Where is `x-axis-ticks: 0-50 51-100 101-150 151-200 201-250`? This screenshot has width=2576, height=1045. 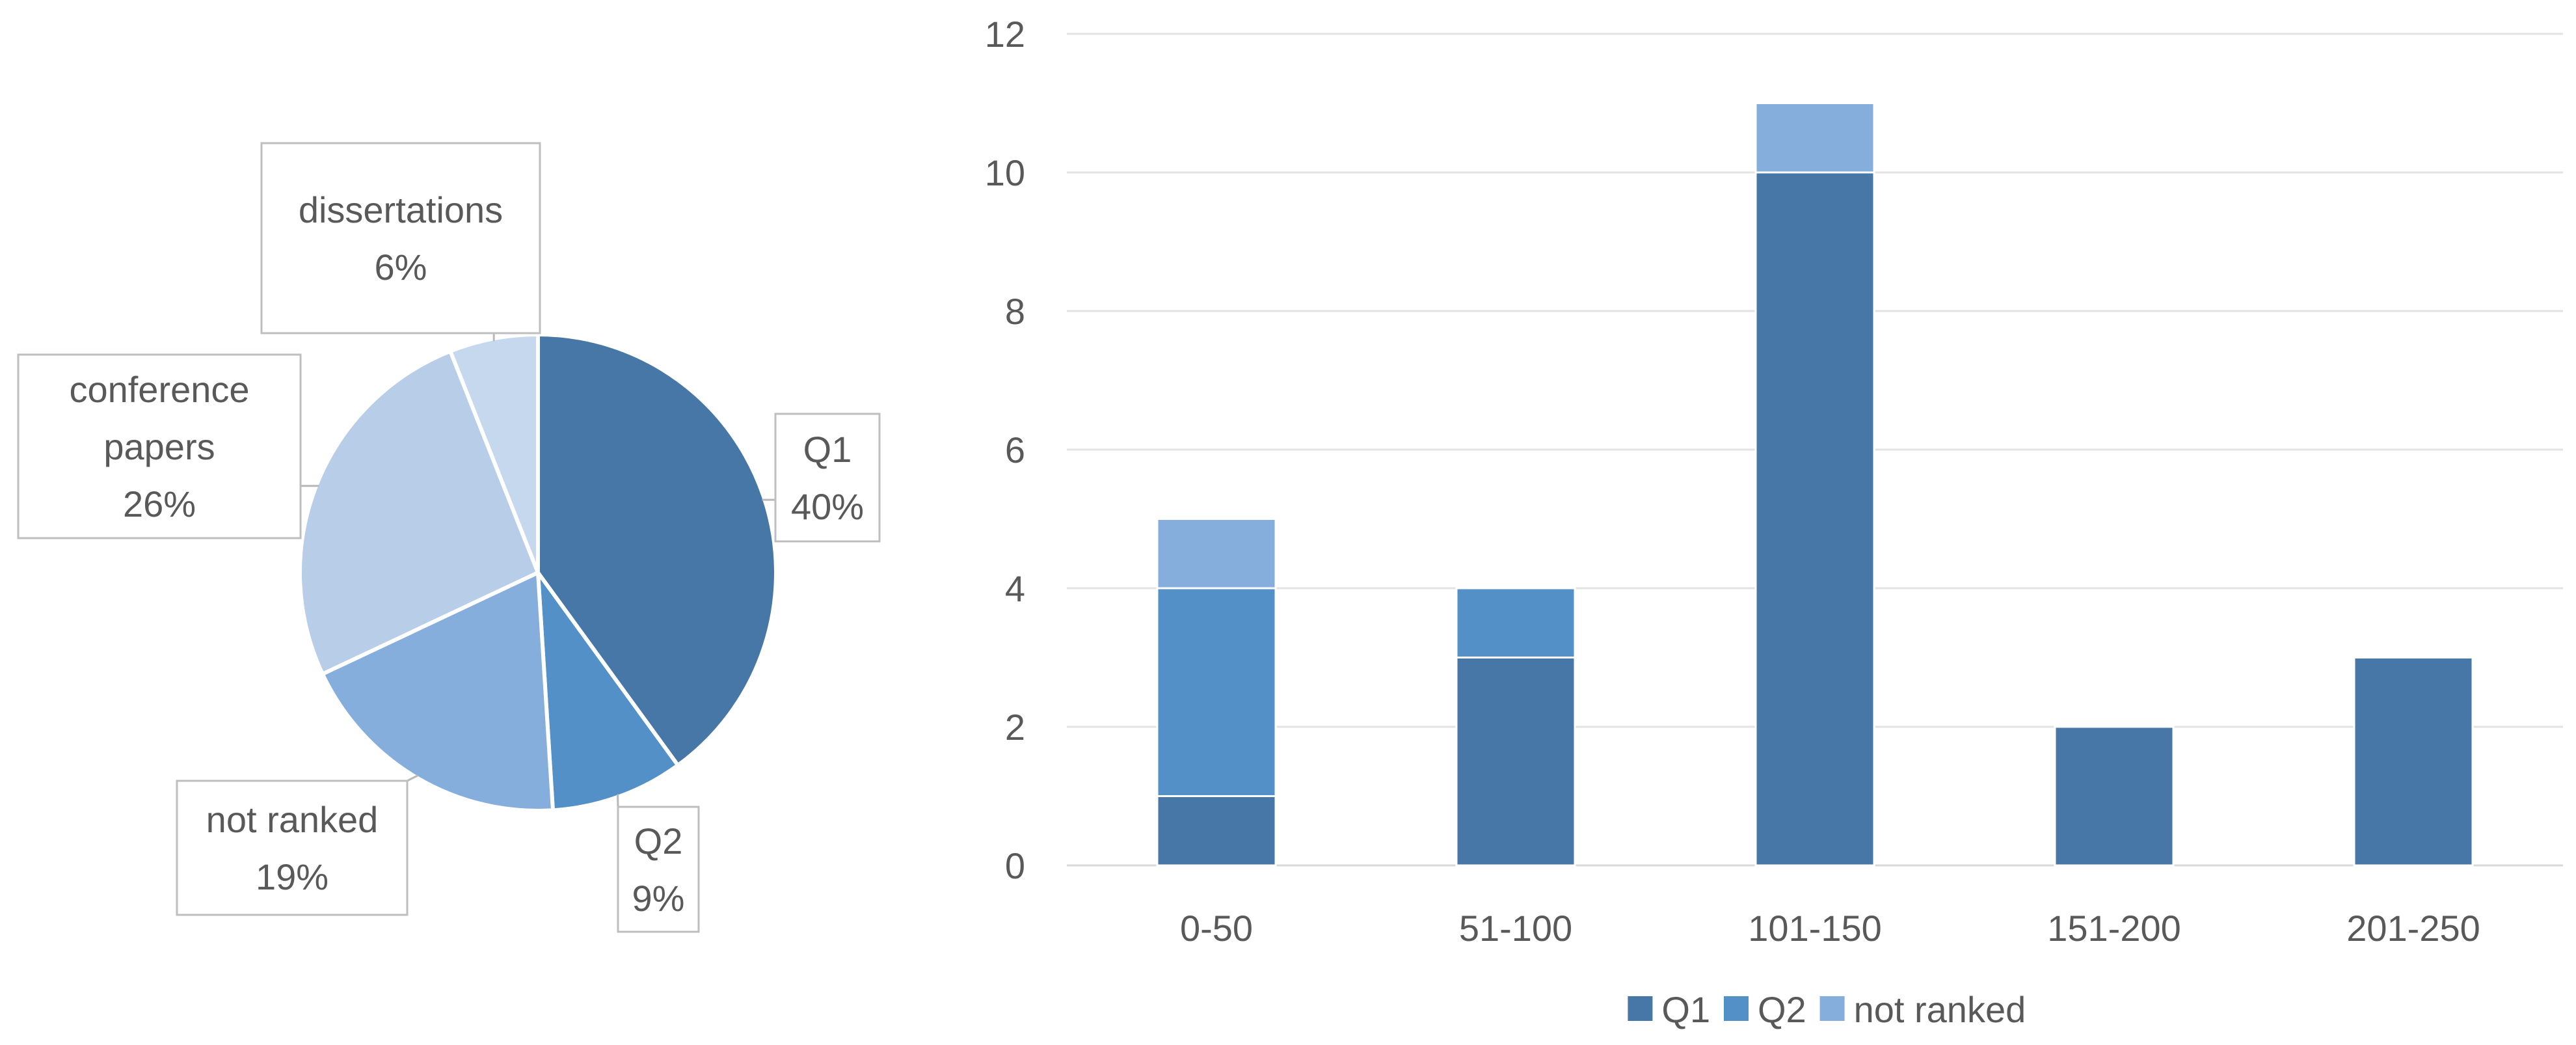
x-axis-ticks: 0-50 51-100 101-150 151-200 201-250 is located at coordinates (1830, 928).